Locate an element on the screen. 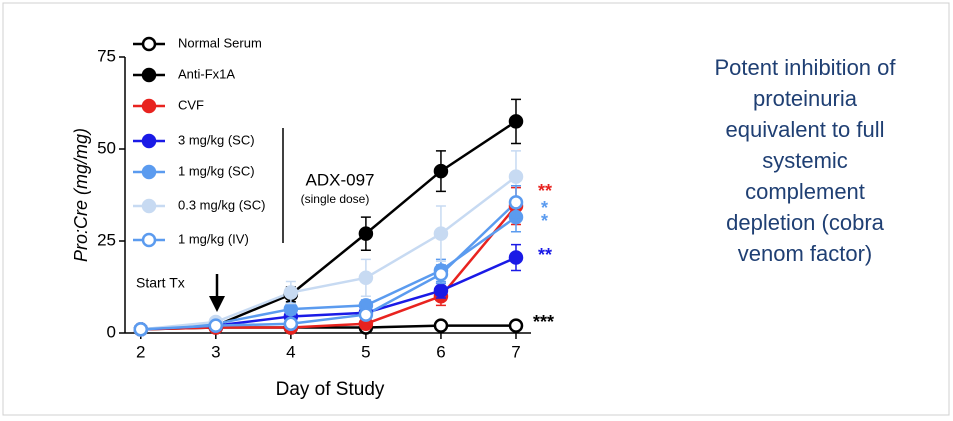 This screenshot has height=421, width=953. x-tick-label: 5 is located at coordinates (365, 351).